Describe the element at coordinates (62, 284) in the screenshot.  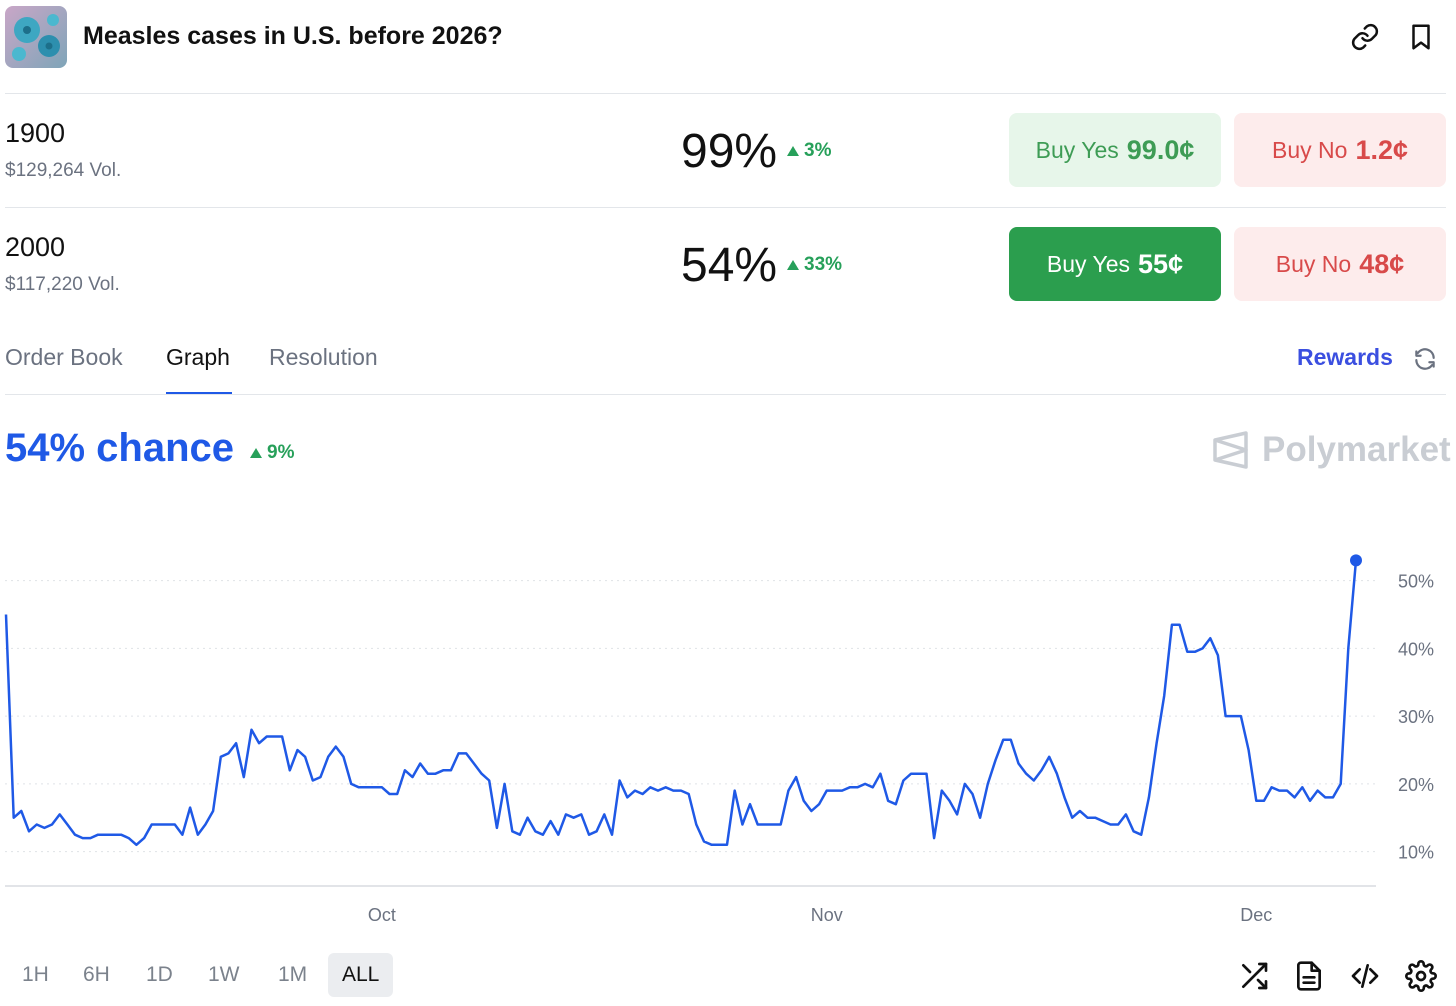
I see `outcome-volume: $117,220 Vol.` at that location.